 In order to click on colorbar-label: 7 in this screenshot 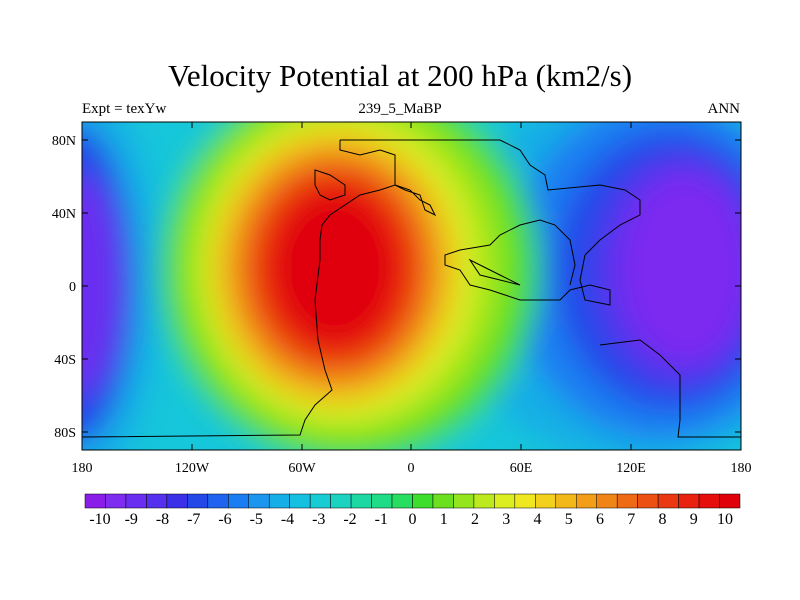, I will do `click(631, 519)`.